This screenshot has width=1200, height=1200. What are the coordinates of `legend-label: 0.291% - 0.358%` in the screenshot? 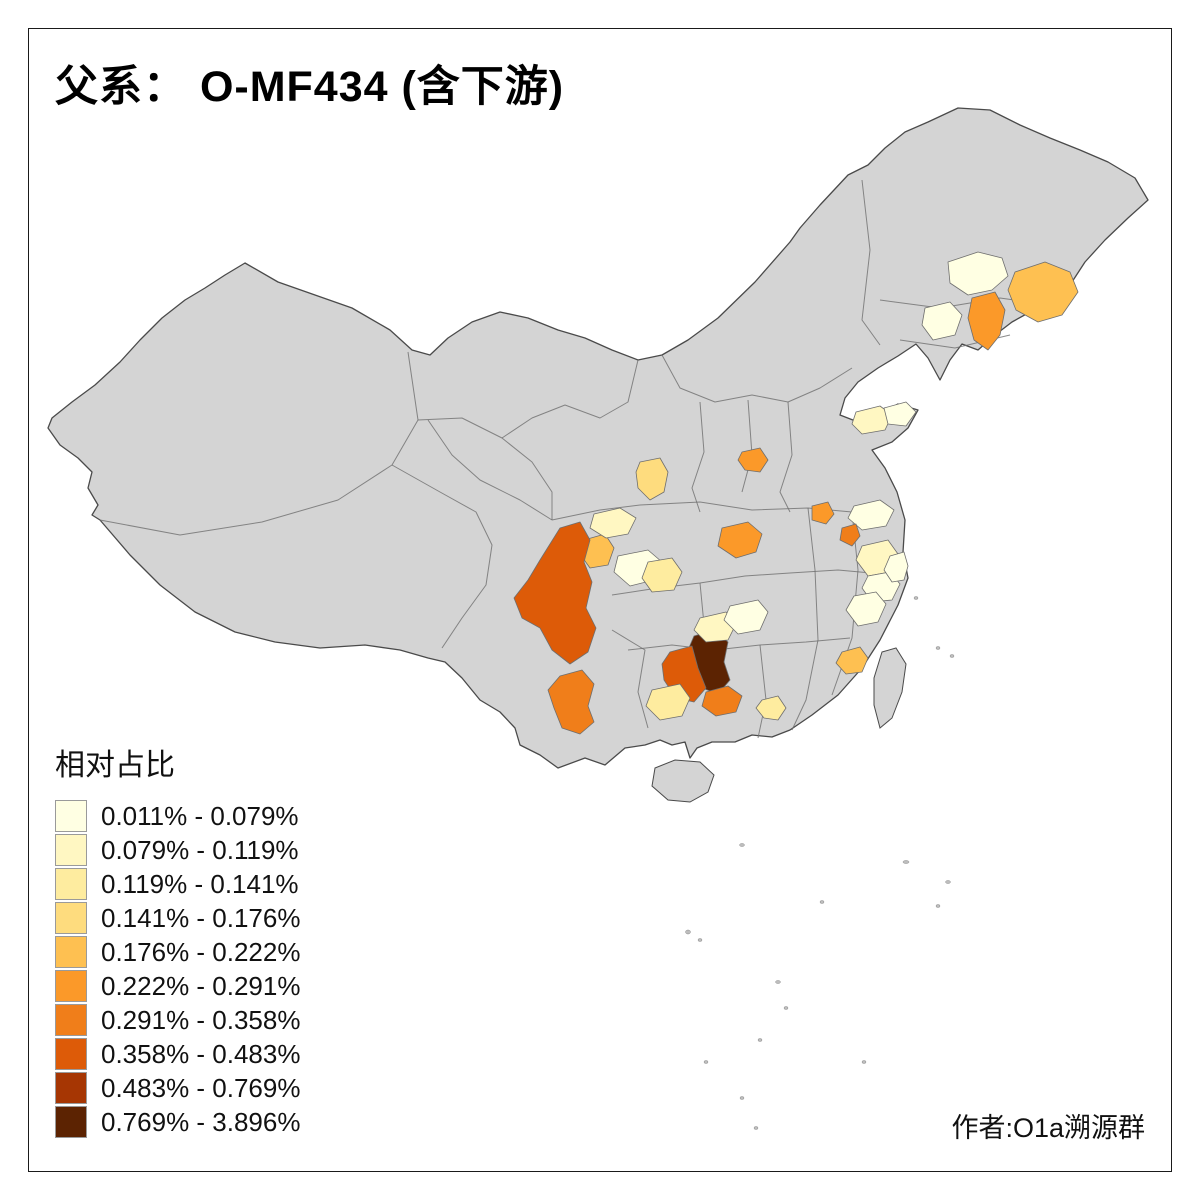 It's located at (201, 1019).